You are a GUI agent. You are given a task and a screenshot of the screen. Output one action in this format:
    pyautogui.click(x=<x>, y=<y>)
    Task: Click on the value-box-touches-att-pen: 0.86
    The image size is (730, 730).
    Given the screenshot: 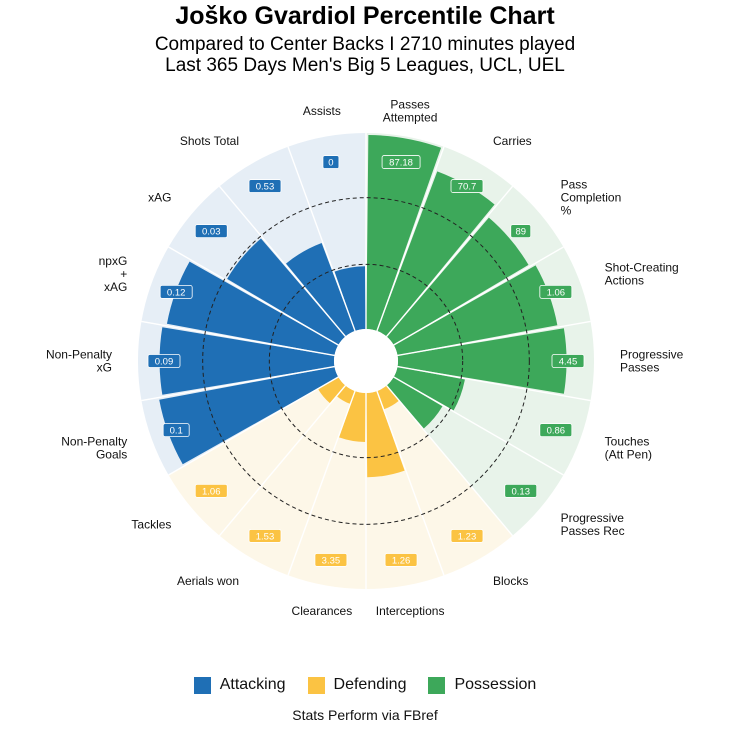 What is the action you would take?
    pyautogui.click(x=556, y=430)
    